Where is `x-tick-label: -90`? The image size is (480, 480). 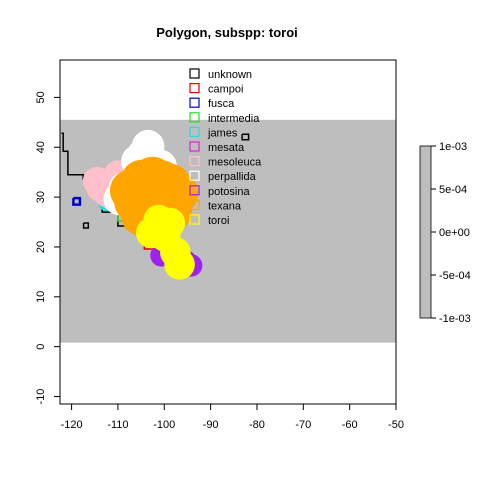 x-tick-label: -90 is located at coordinates (211, 425).